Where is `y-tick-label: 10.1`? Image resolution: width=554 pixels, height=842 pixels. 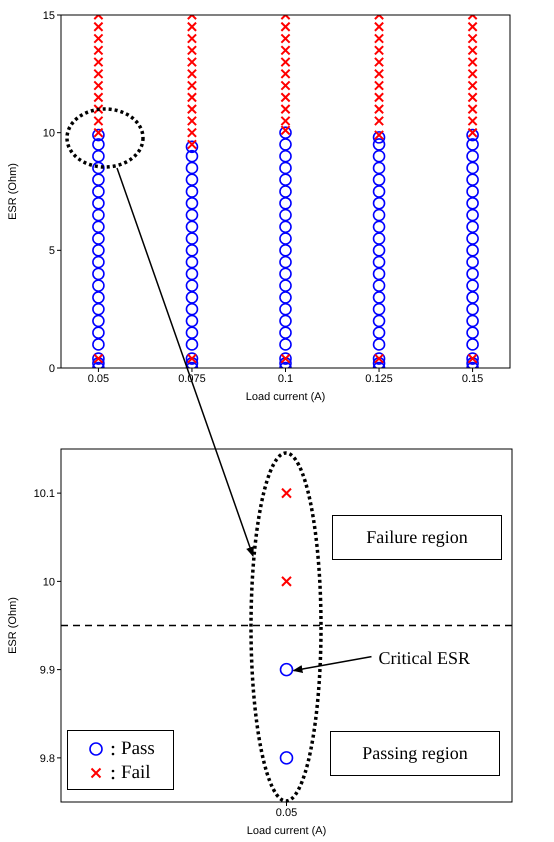 y-tick-label: 10.1 is located at coordinates (44, 494).